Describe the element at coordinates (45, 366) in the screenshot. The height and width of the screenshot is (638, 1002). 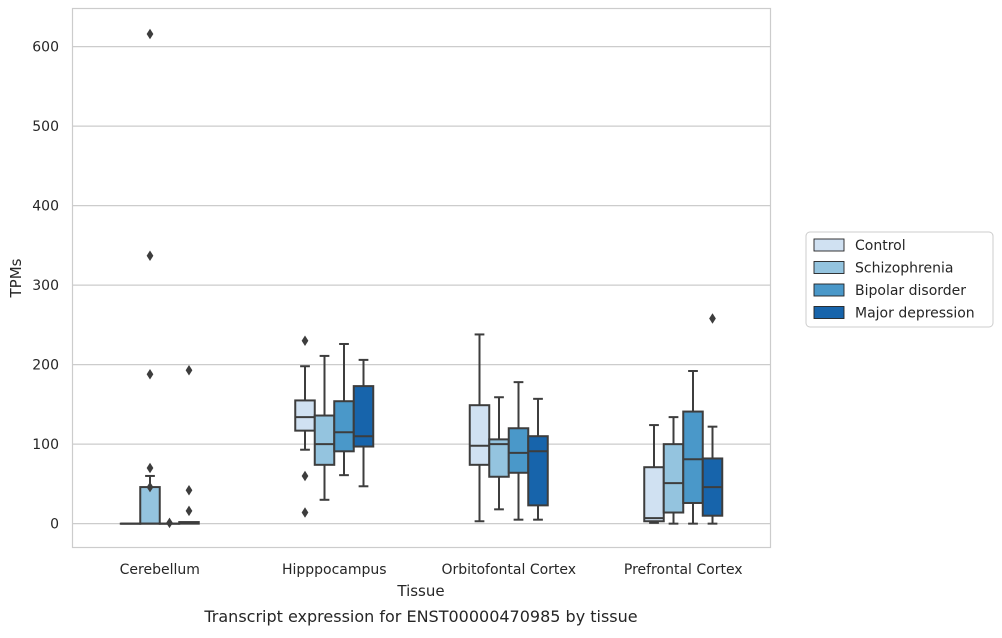
I see `y-tick-label: 200` at that location.